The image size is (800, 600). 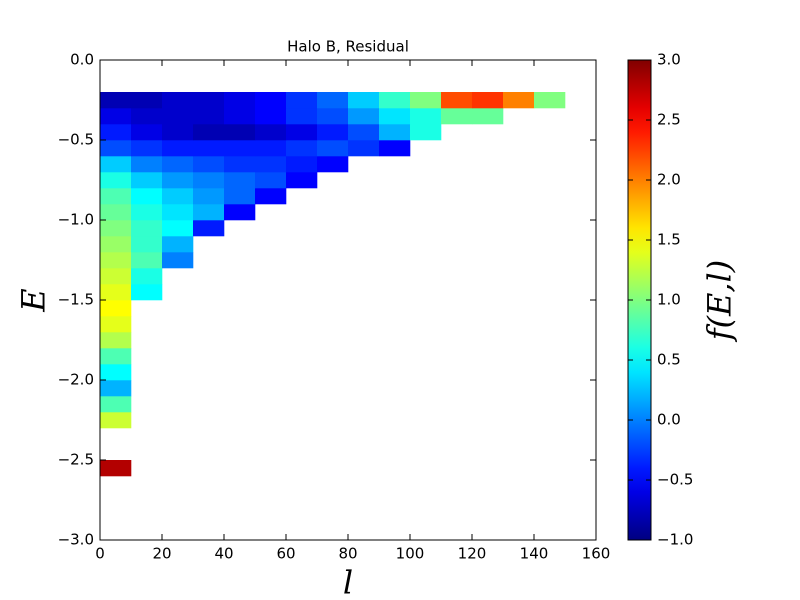 What do you see at coordinates (223, 554) in the screenshot?
I see `x-tick-label: 40` at bounding box center [223, 554].